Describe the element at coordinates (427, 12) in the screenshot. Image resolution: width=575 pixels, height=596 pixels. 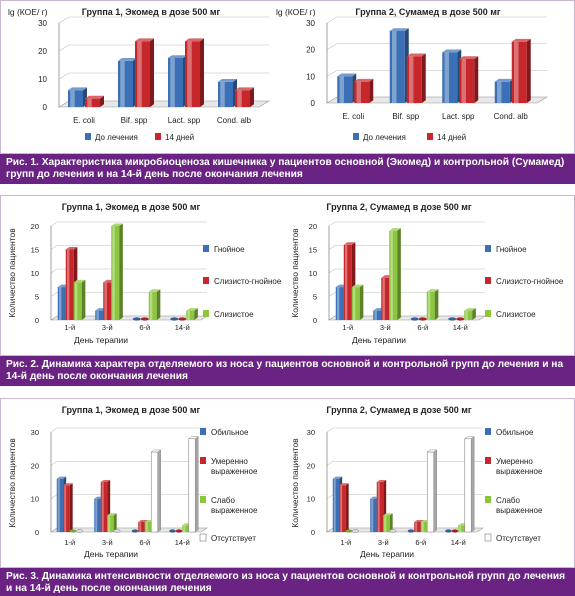
I see `chart-title: Группа 2, Сумамед в дозе 500 мг` at that location.